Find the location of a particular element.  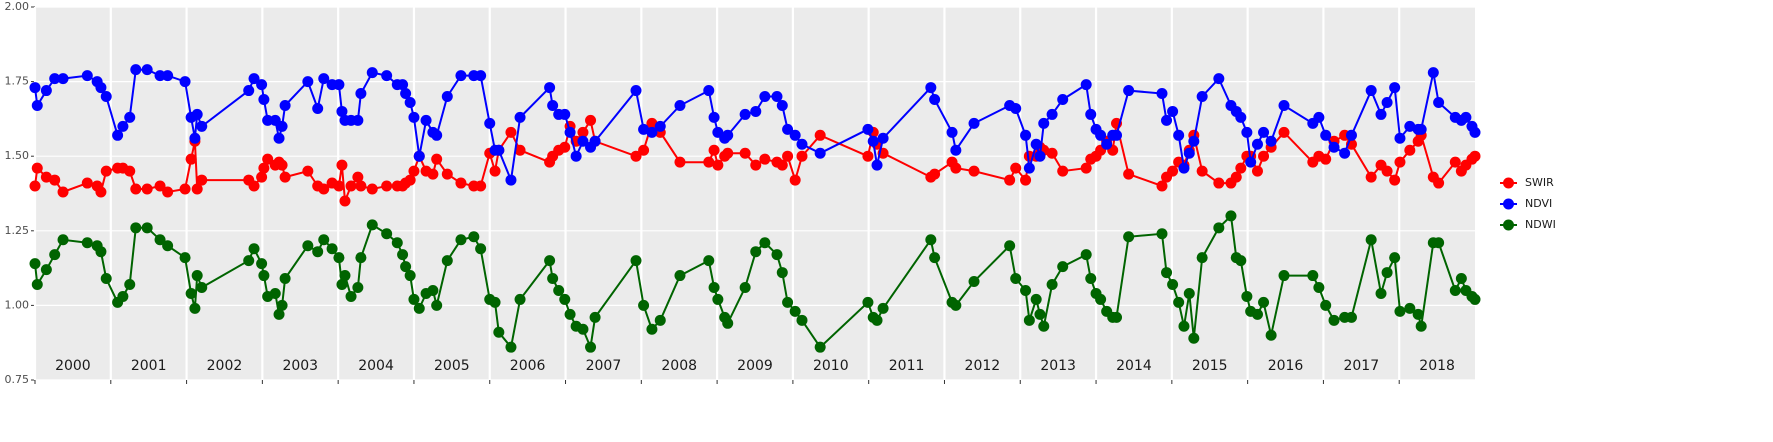

year-label: 2006 is located at coordinates (528, 366).